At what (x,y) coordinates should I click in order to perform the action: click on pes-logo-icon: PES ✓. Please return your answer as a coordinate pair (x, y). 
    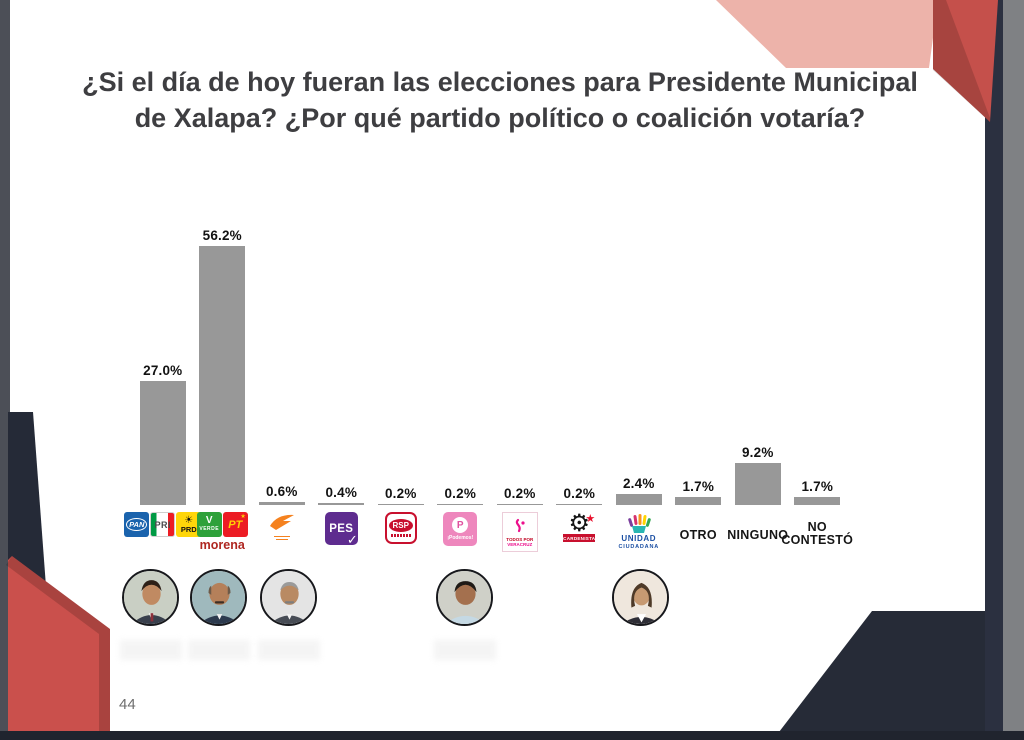
    Looking at the image, I should click on (341, 529).